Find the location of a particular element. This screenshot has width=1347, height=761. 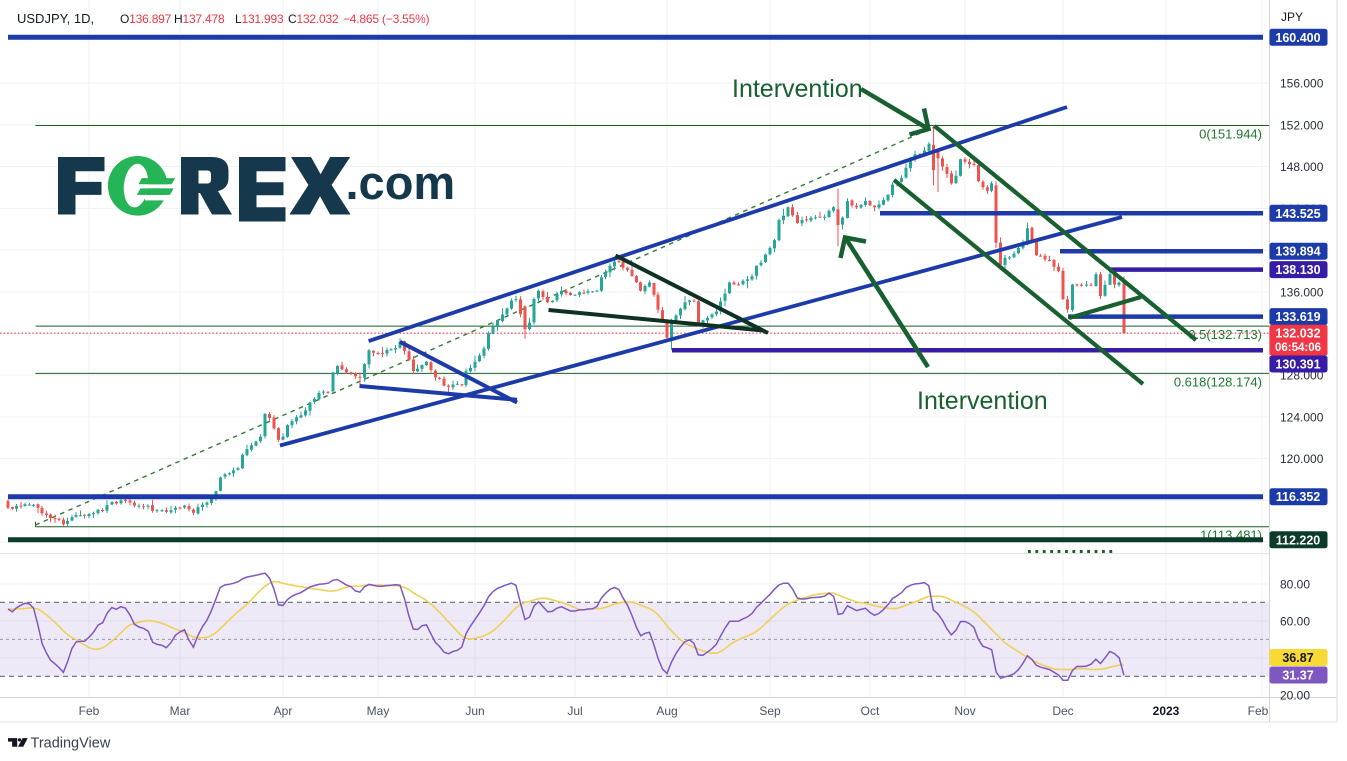

svg-text: Dec is located at coordinates (1062, 711).